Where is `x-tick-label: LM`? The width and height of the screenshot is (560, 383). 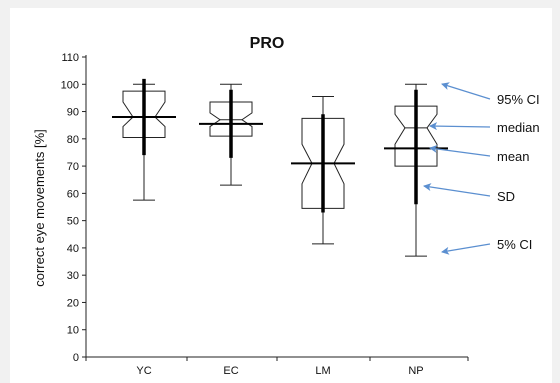 x-tick-label: LM is located at coordinates (322, 371).